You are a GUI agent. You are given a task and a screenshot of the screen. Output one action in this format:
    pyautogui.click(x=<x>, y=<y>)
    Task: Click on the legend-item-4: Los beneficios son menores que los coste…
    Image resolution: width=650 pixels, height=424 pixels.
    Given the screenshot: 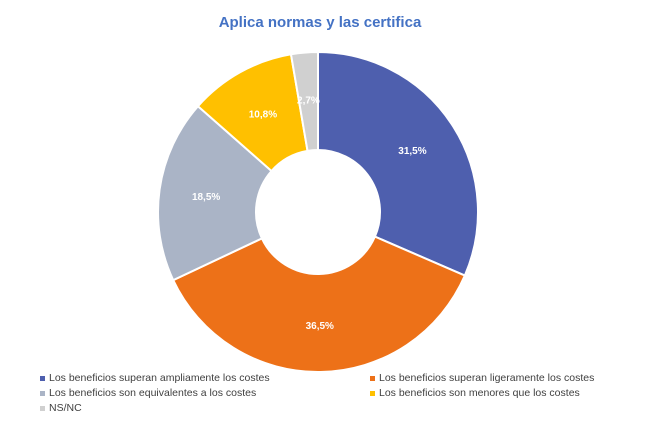 What is the action you would take?
    pyautogui.click(x=505, y=393)
    